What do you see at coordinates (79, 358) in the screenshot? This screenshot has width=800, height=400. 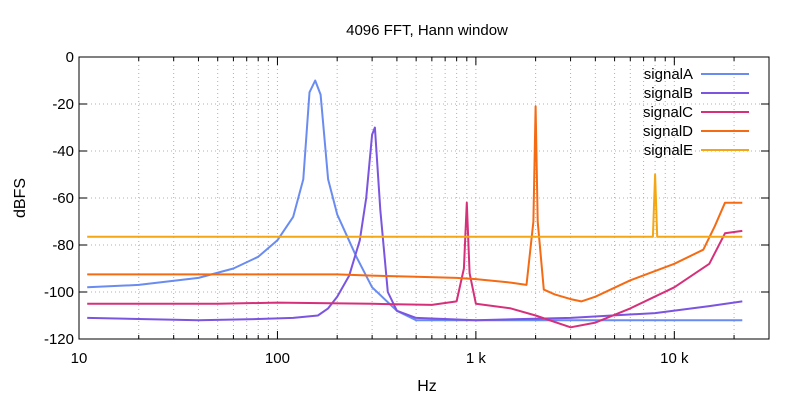 I see `x-tick-label: 10` at bounding box center [79, 358].